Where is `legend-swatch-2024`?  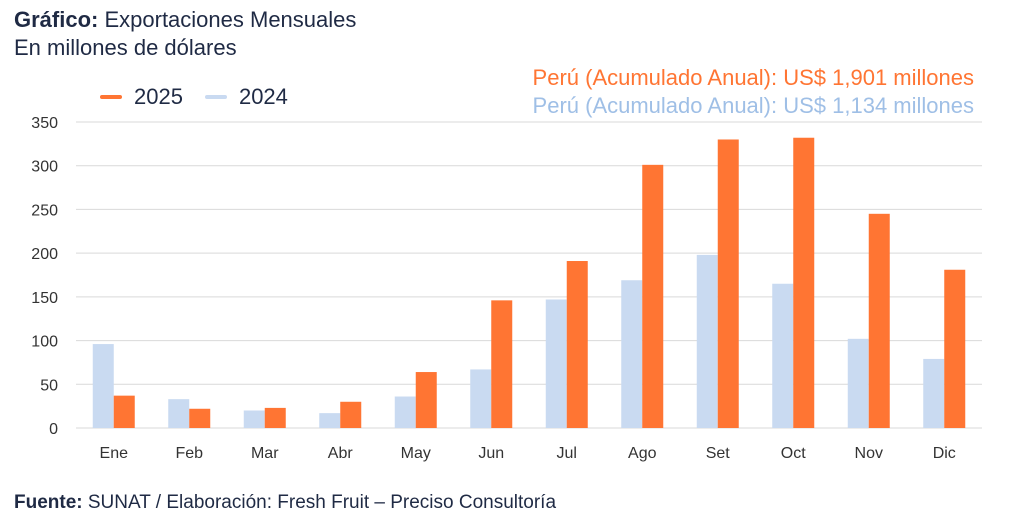
legend-swatch-2024 is located at coordinates (215, 97).